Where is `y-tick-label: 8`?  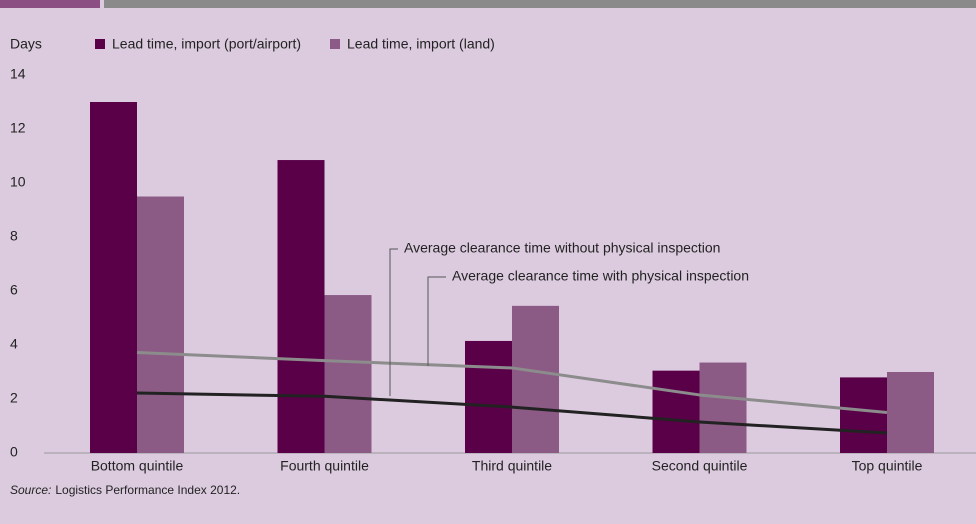 y-tick-label: 8 is located at coordinates (14, 236).